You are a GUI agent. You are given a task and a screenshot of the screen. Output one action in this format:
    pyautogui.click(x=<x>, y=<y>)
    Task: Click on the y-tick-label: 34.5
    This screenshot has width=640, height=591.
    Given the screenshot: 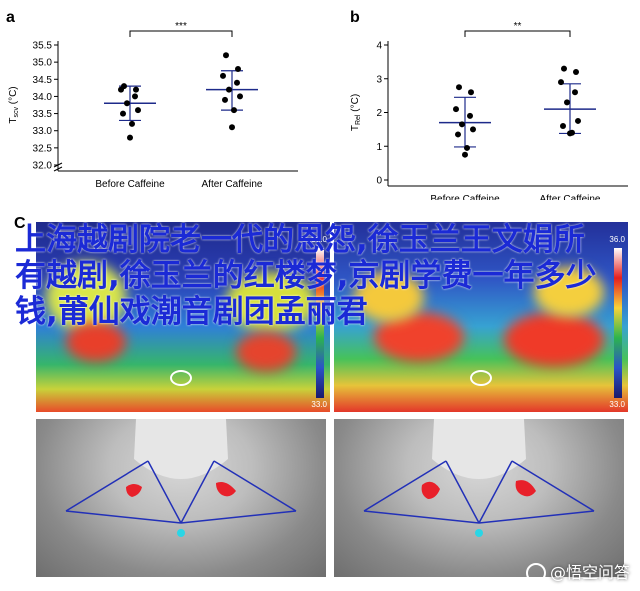 What is the action you would take?
    pyautogui.click(x=43, y=80)
    